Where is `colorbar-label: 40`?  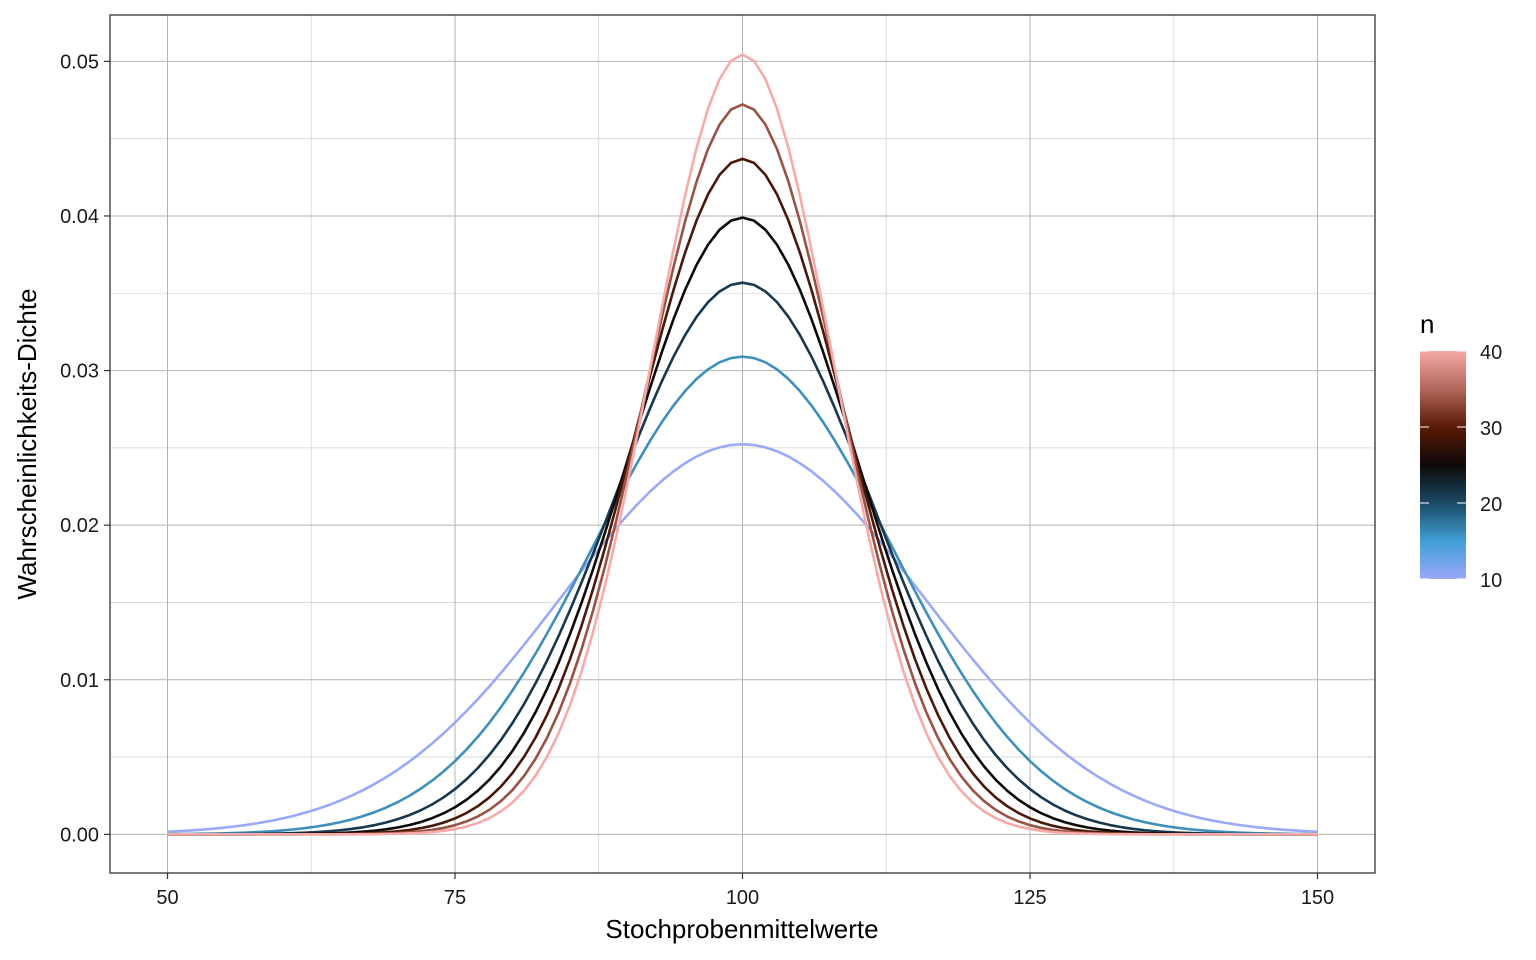 colorbar-label: 40 is located at coordinates (1491, 353).